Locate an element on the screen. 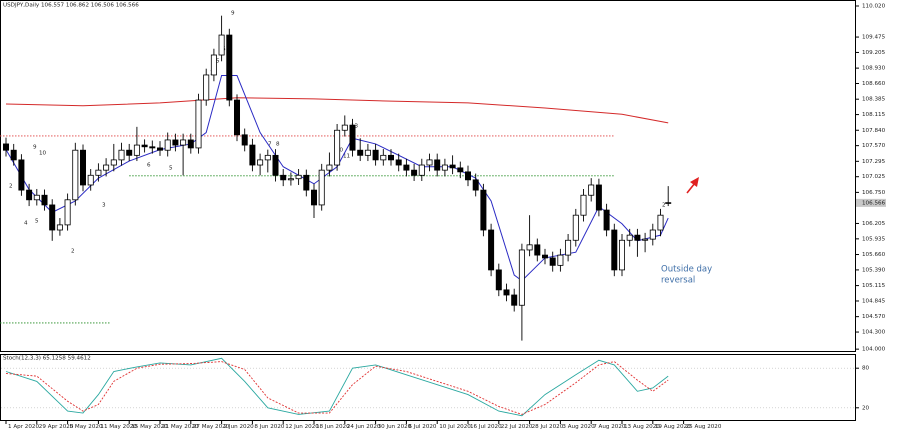 Image resolution: width=902 pixels, height=430 pixels. x-tick-label: 27 May 2020 is located at coordinates (211, 427).